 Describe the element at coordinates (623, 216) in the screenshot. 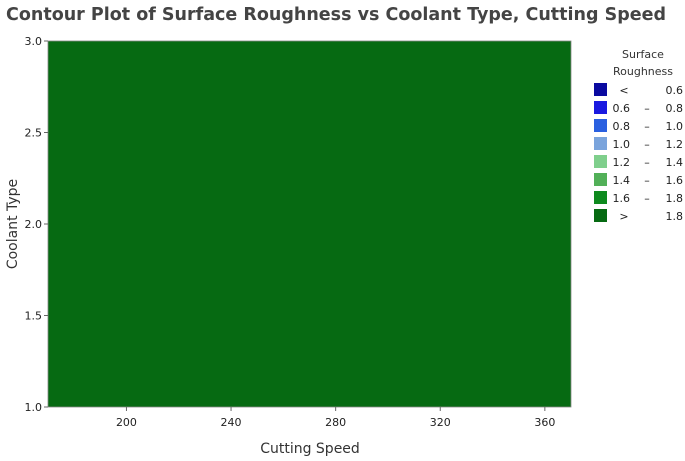

I see `legend-operator: >` at that location.